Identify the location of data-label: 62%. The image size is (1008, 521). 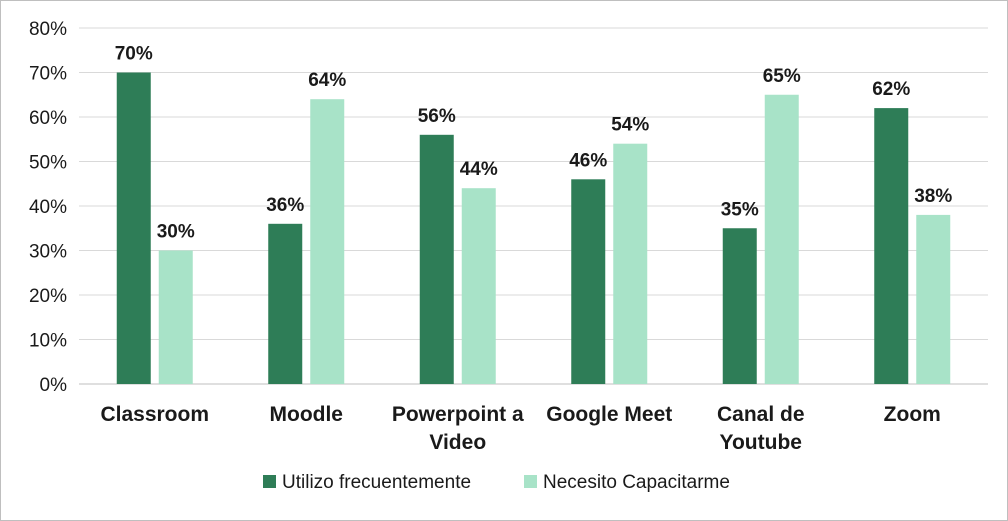
(891, 89).